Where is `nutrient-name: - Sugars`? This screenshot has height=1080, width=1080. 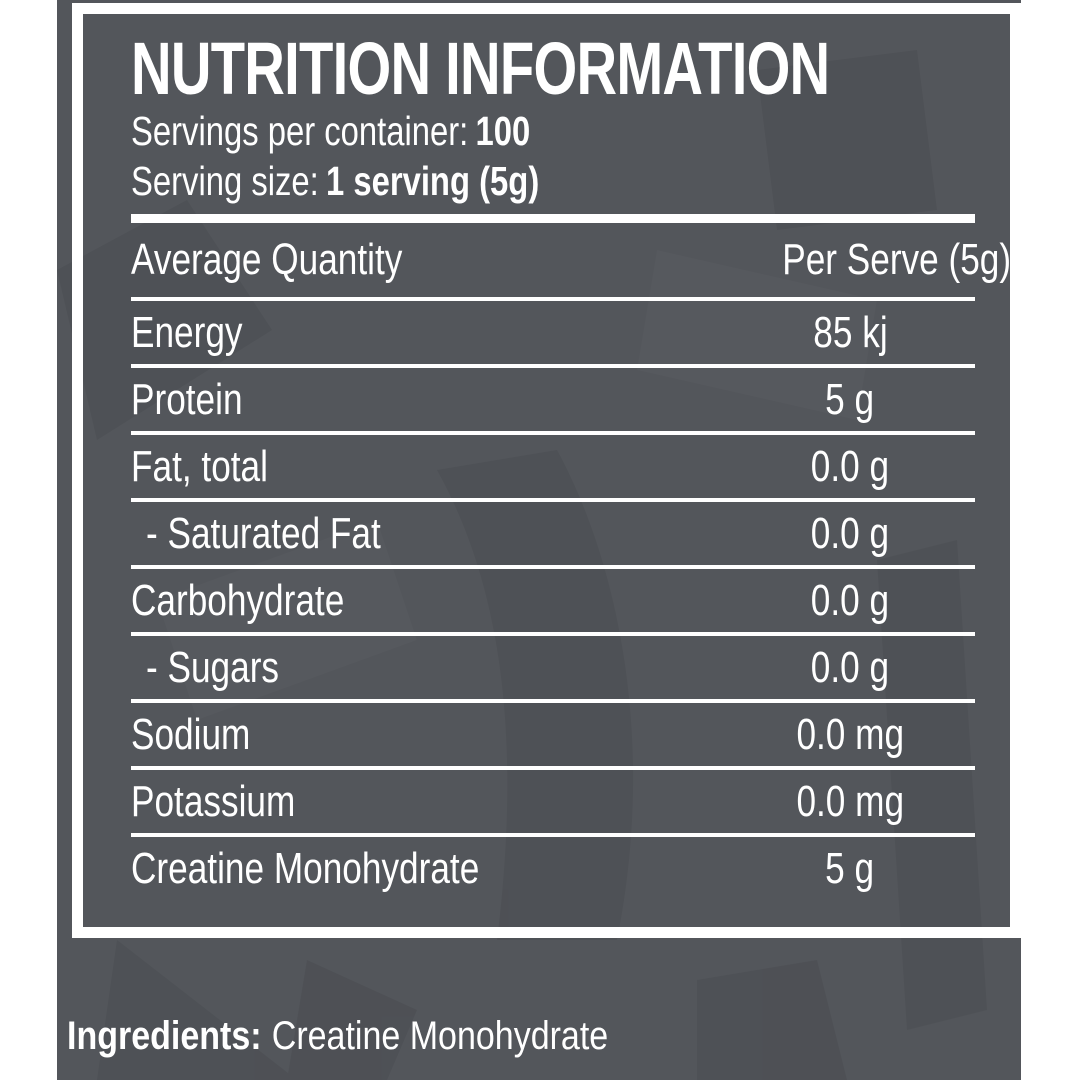
nutrient-name: - Sugars is located at coordinates (213, 667).